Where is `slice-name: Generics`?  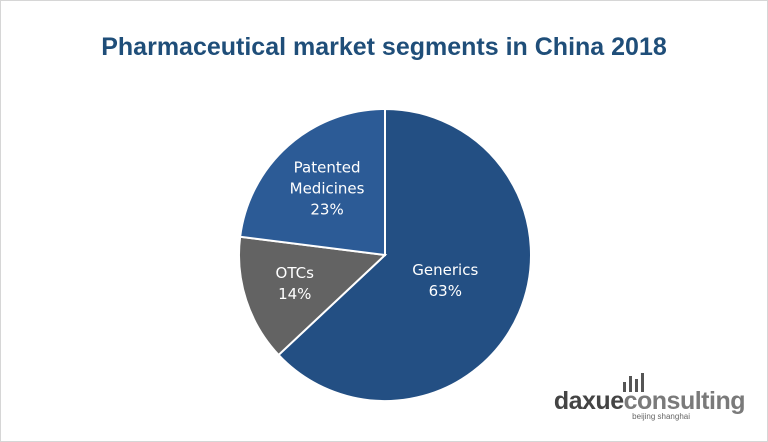 slice-name: Generics is located at coordinates (445, 270).